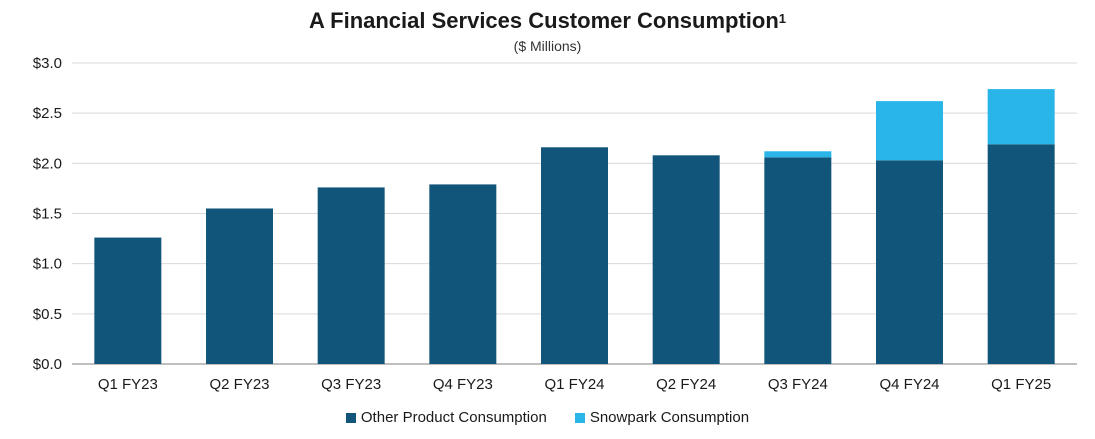 The width and height of the screenshot is (1095, 439). Describe the element at coordinates (686, 384) in the screenshot. I see `x-tick-label: Q2 FY24` at that location.